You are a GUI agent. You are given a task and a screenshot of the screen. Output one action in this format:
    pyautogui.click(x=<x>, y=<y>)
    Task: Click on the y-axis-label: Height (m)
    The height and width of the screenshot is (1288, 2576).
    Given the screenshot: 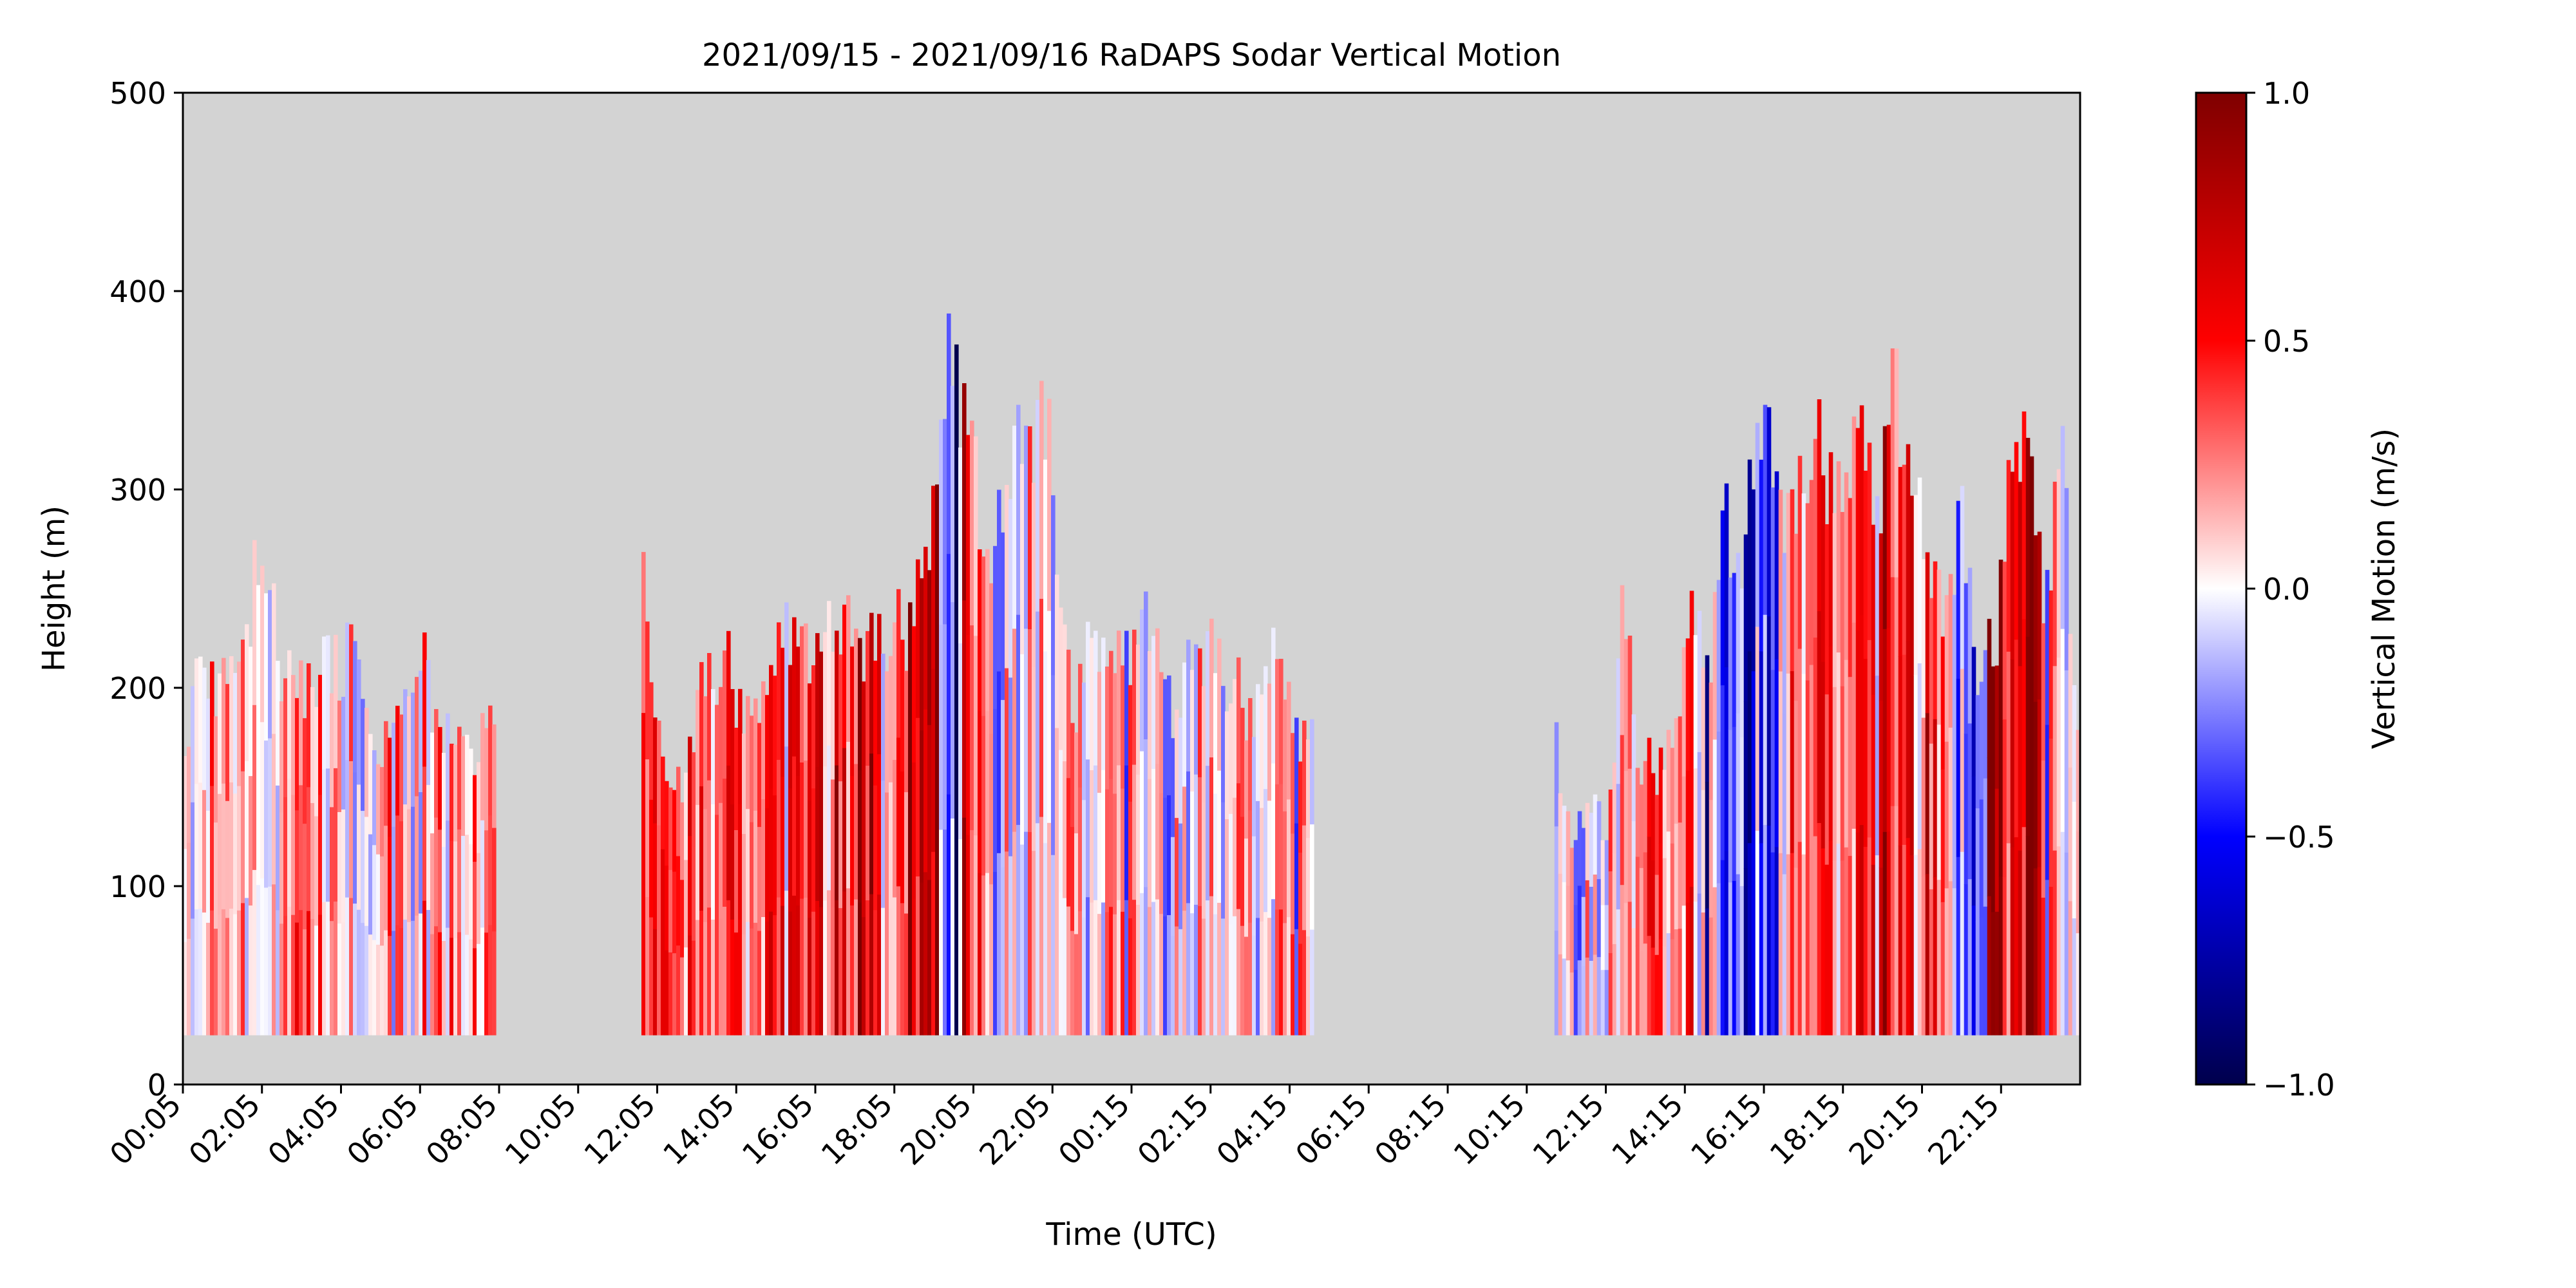 What is the action you would take?
    pyautogui.click(x=54, y=589)
    